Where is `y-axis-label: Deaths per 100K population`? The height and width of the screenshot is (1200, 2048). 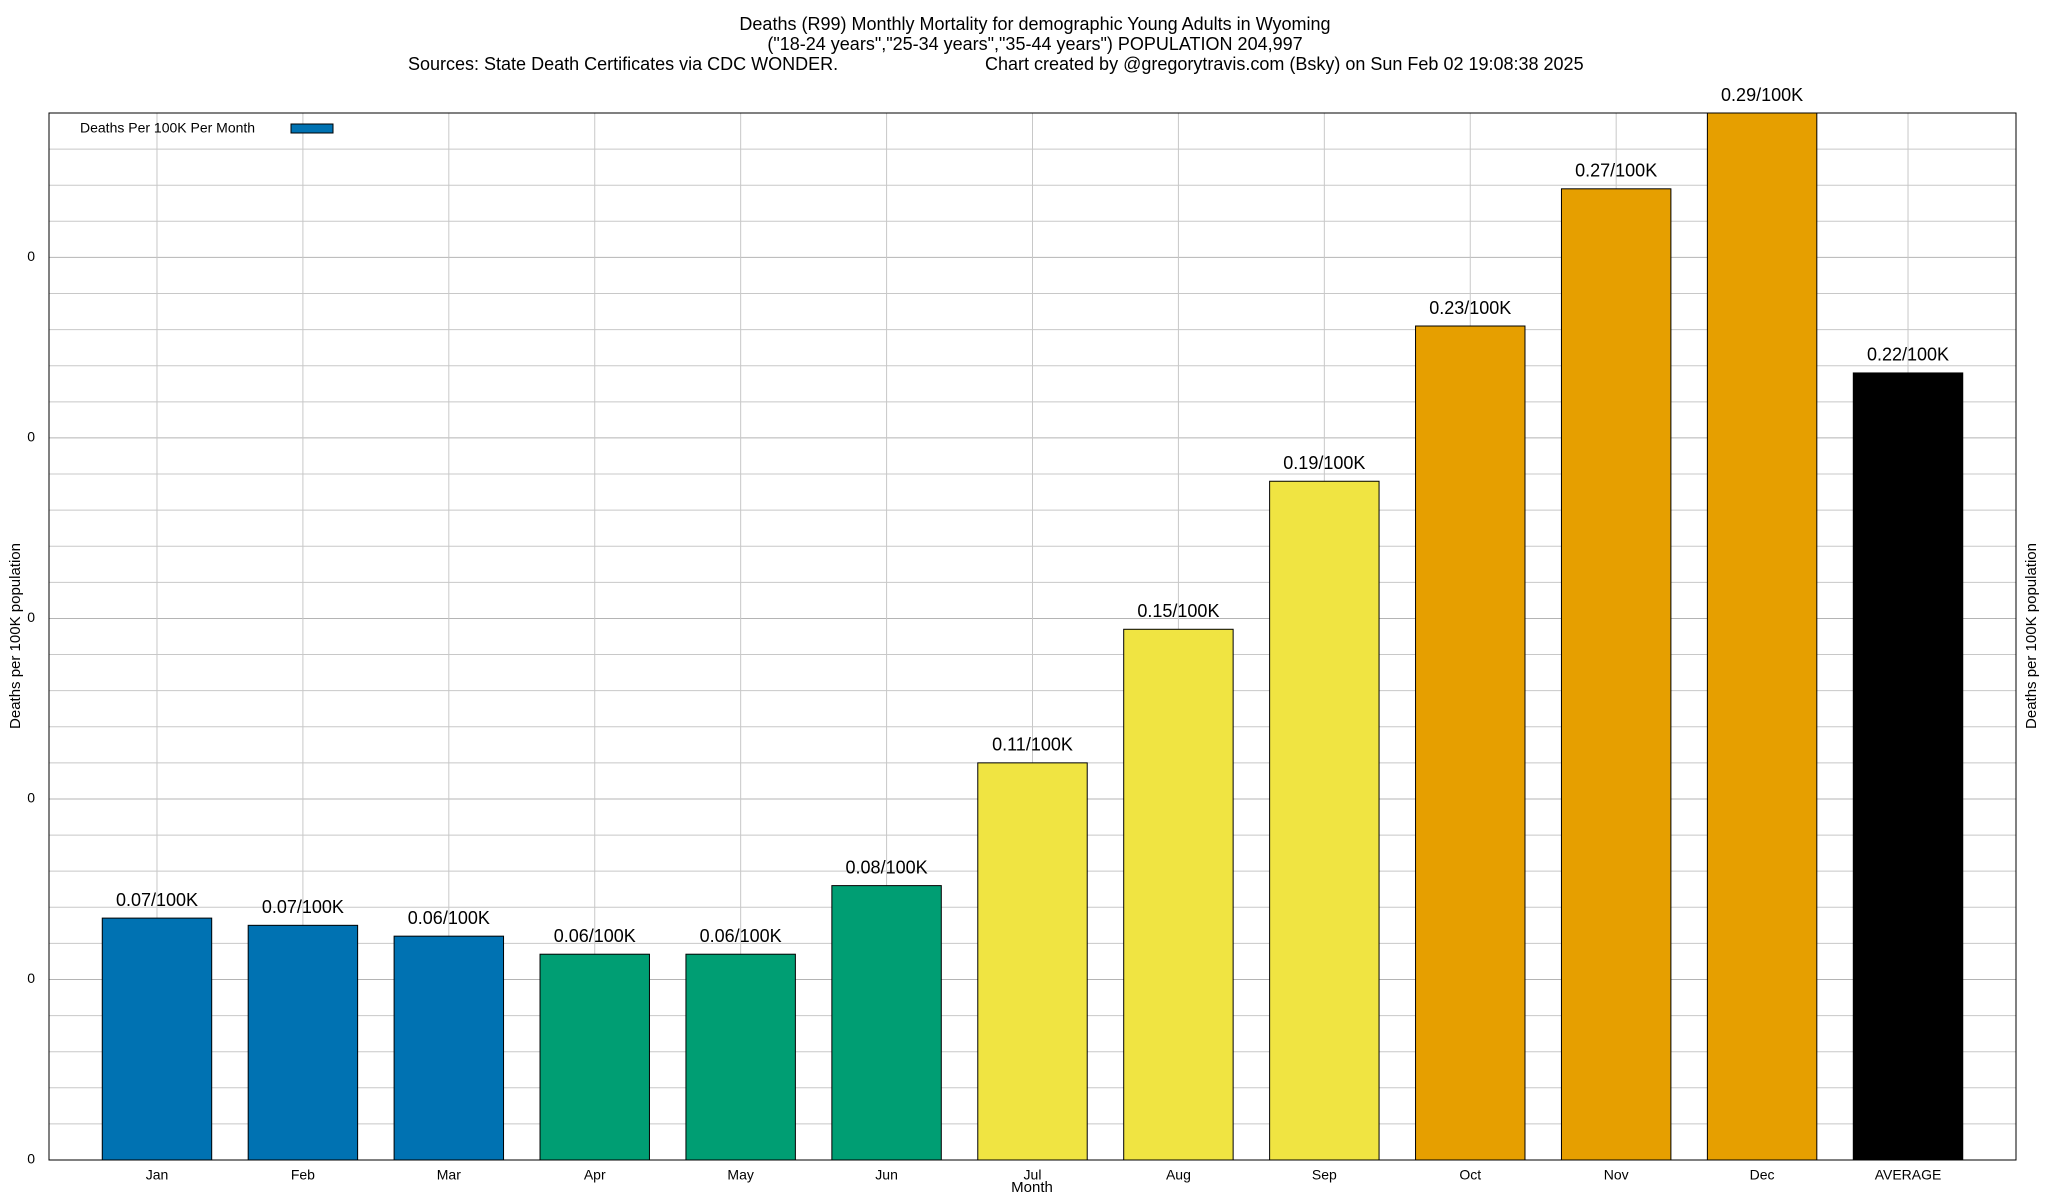
y-axis-label: Deaths per 100K population is located at coordinates (15, 636).